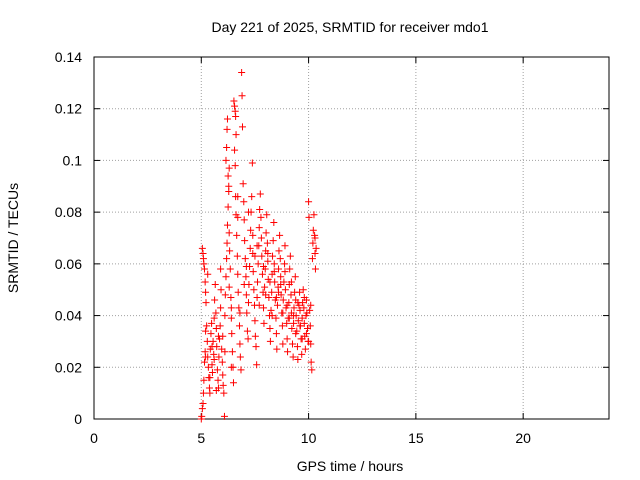  What do you see at coordinates (68, 57) in the screenshot?
I see `y-tick-label: 0.14` at bounding box center [68, 57].